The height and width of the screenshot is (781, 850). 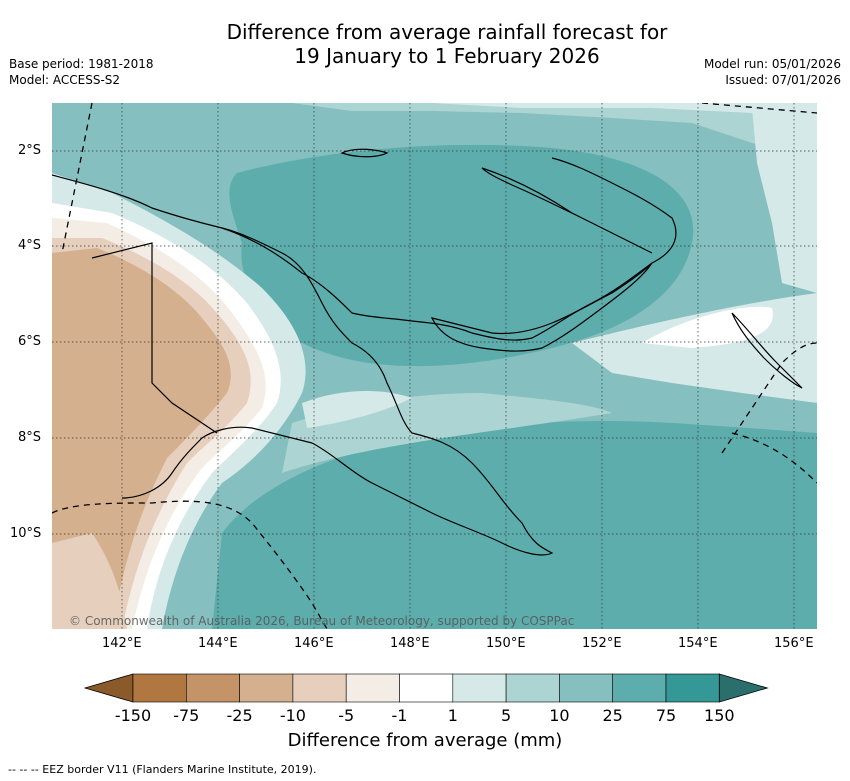 I want to click on lon-label-156e: 156°E, so click(x=794, y=643).